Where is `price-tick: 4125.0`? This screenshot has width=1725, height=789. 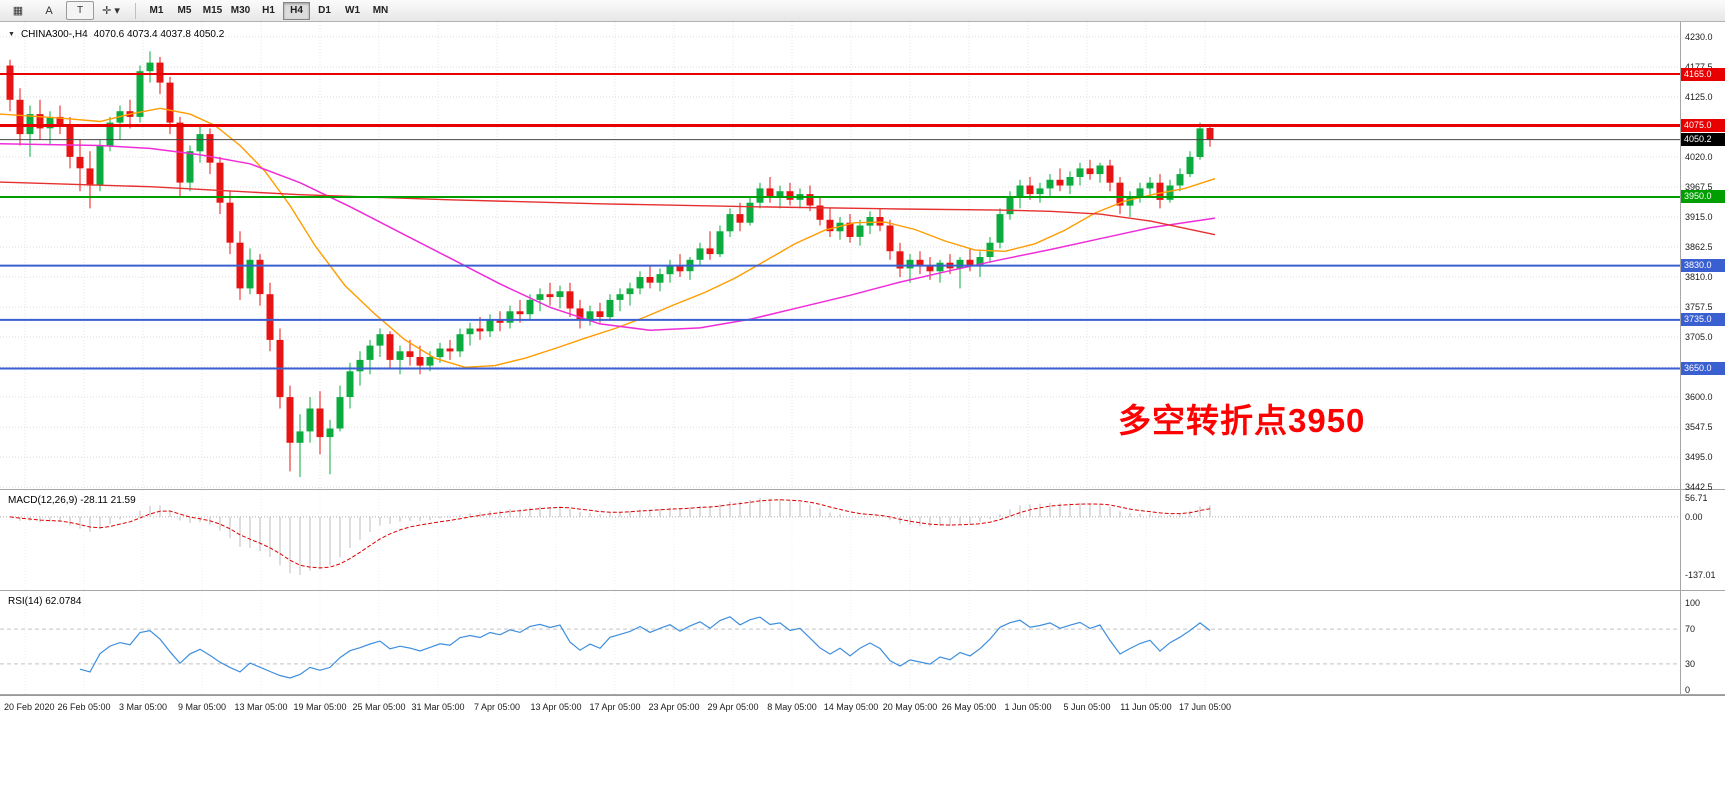 price-tick: 4125.0 is located at coordinates (1699, 96).